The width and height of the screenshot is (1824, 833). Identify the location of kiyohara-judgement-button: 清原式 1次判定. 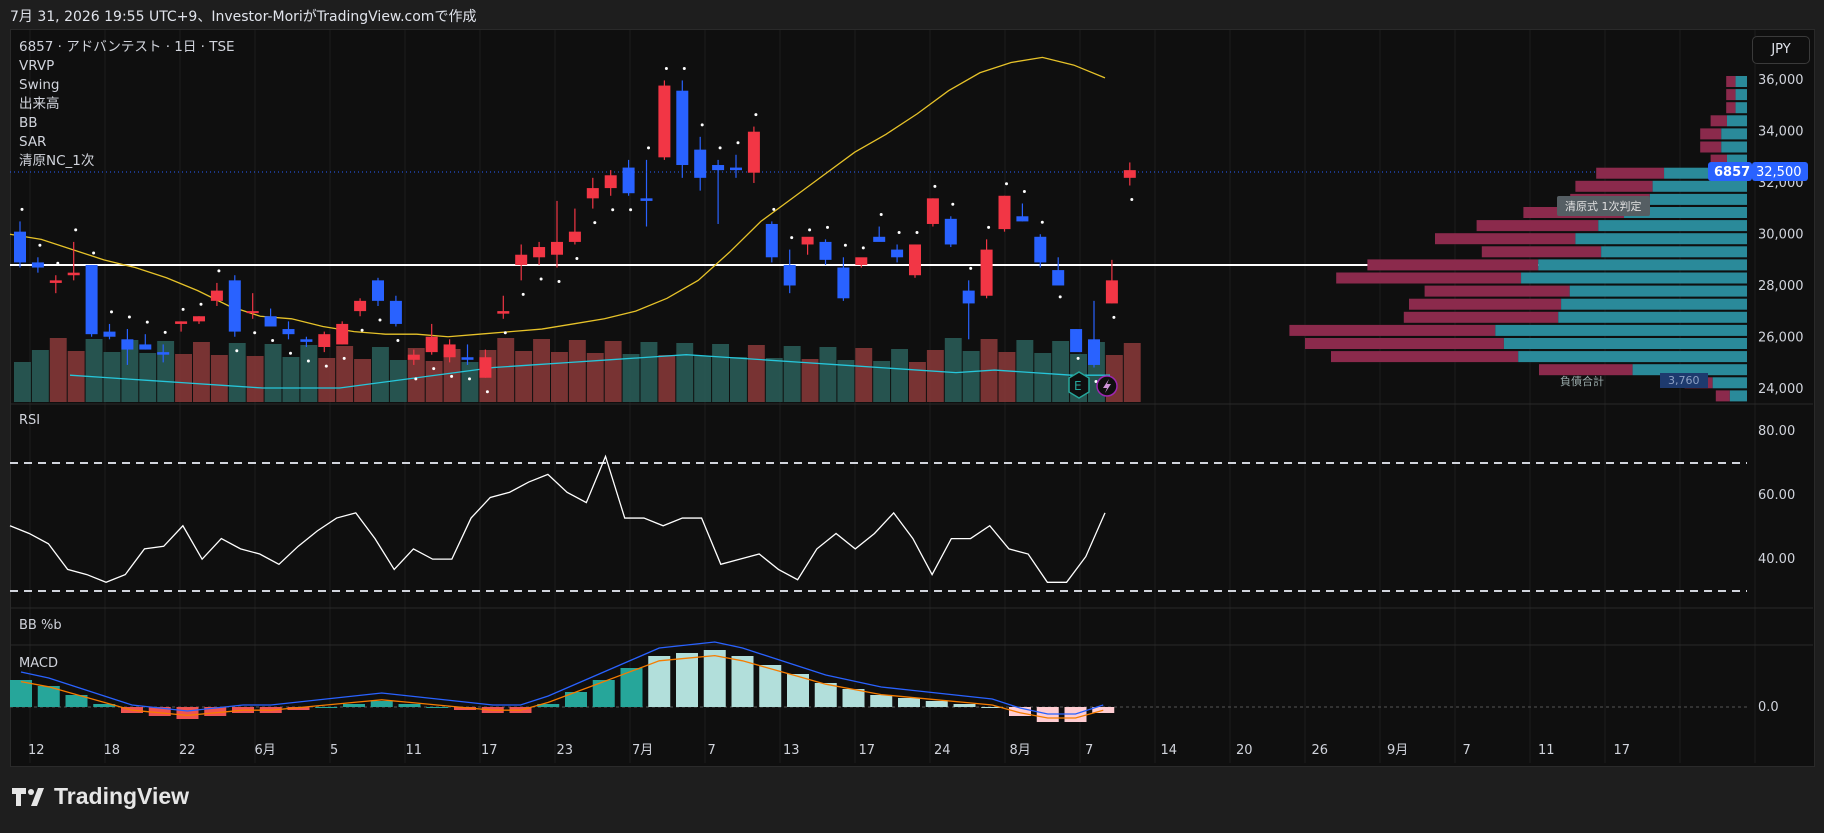
(1603, 206).